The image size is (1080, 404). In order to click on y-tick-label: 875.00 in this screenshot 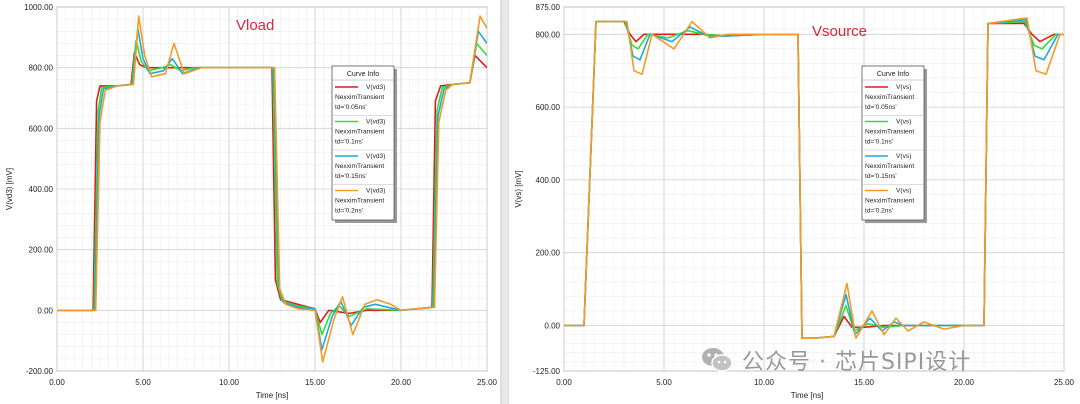, I will do `click(548, 7)`.